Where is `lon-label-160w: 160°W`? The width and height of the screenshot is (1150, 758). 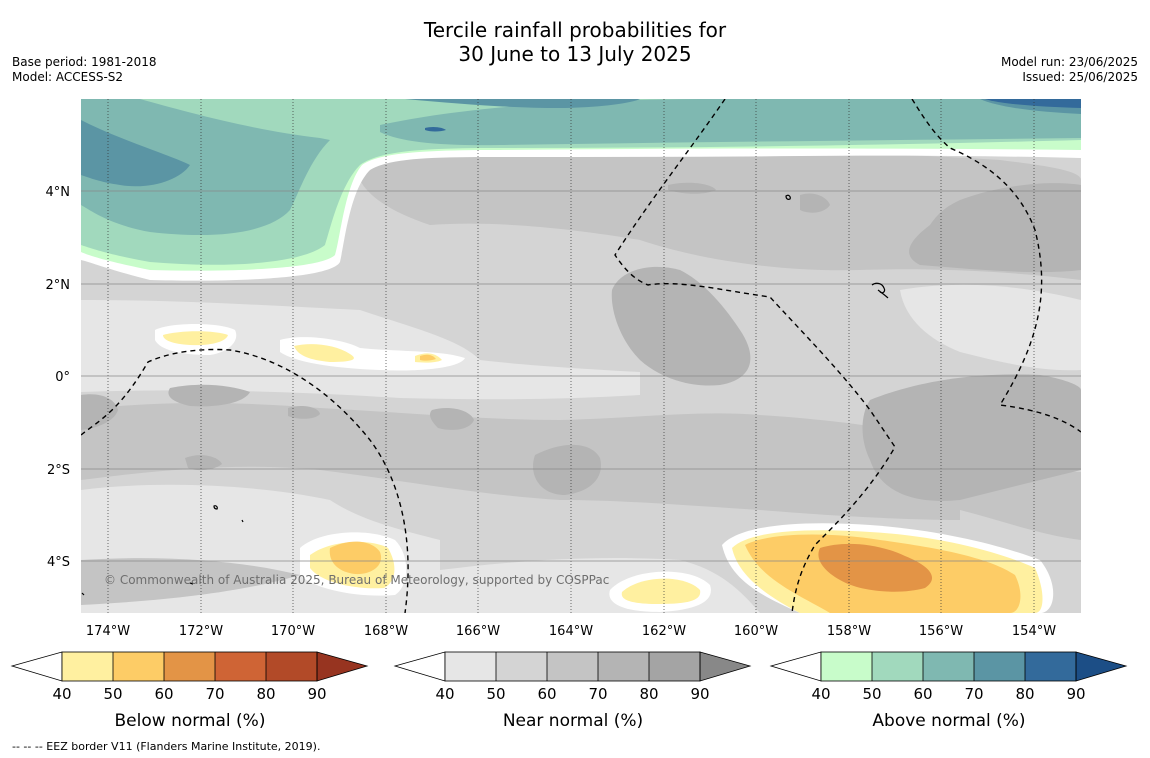 lon-label-160w: 160°W is located at coordinates (756, 631).